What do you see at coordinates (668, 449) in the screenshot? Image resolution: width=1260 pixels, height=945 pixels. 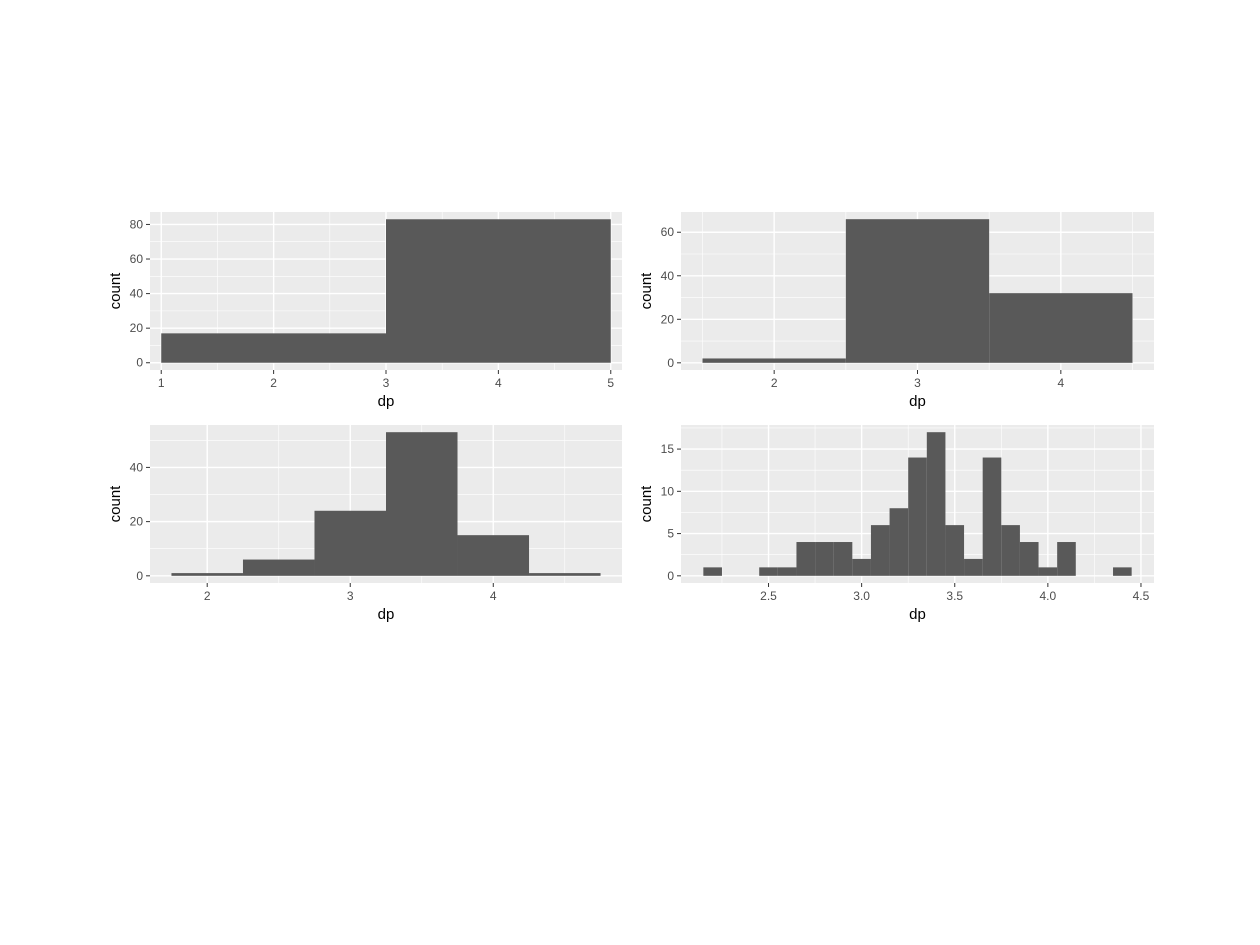 I see `y-tick-label: 15` at bounding box center [668, 449].